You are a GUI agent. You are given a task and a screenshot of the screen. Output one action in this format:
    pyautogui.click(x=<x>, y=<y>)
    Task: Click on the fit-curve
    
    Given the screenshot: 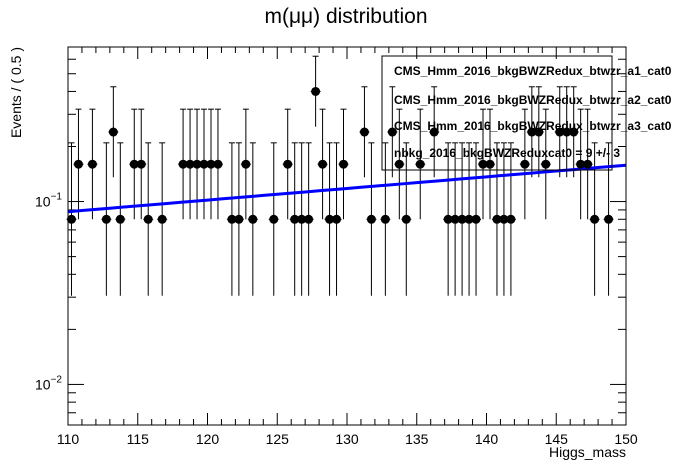 What is the action you would take?
    pyautogui.click(x=347, y=188)
    